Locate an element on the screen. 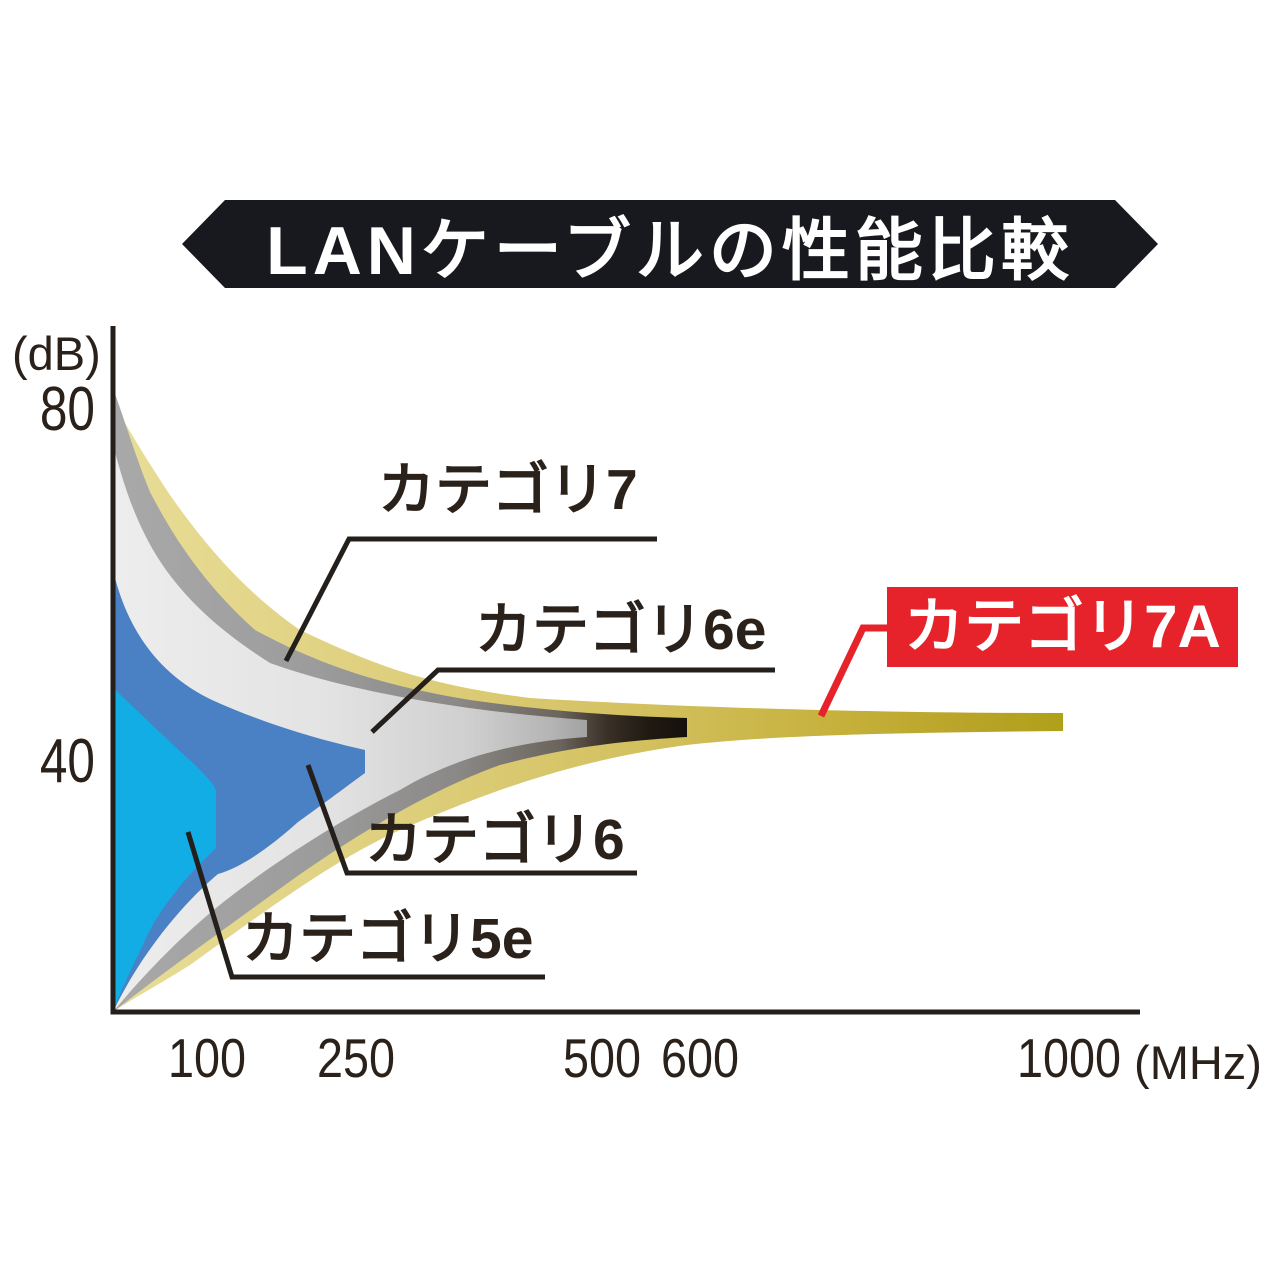  y-axis-unit: (dB) is located at coordinates (56, 353).